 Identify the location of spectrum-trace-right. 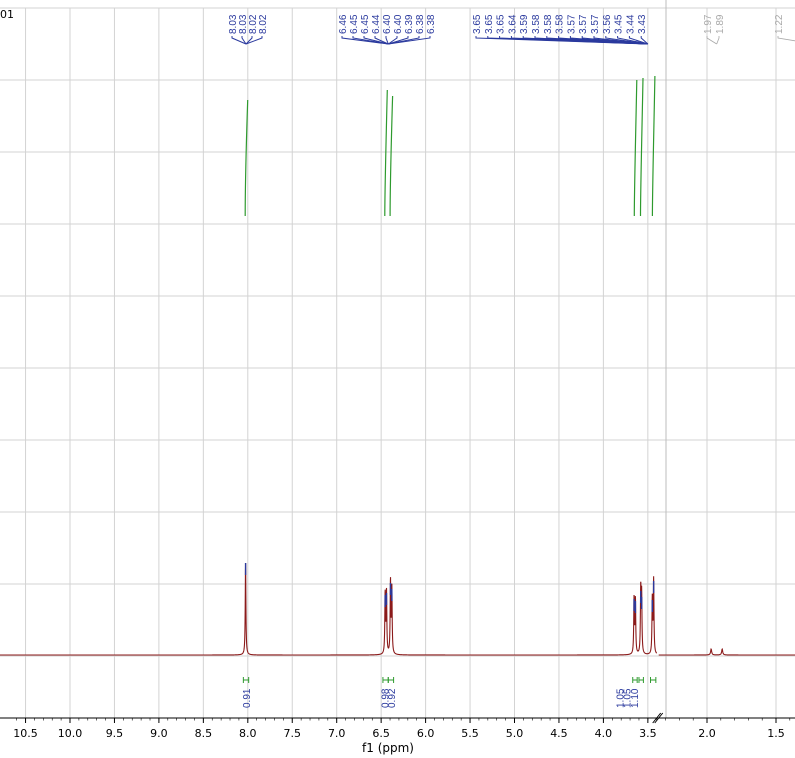
(726, 651).